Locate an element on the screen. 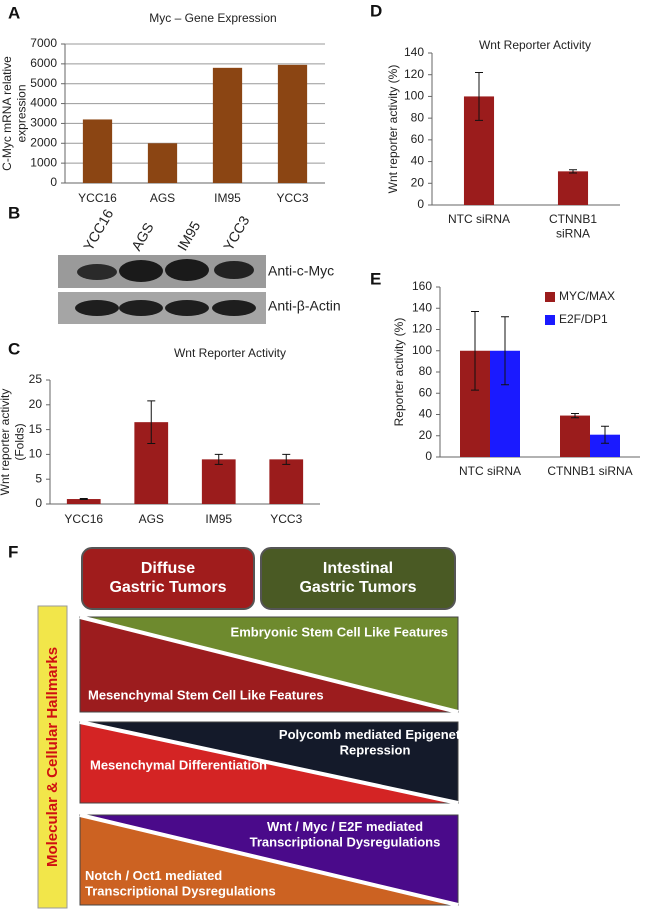  blot-row-label: Anti-β-Actin is located at coordinates (304, 306).